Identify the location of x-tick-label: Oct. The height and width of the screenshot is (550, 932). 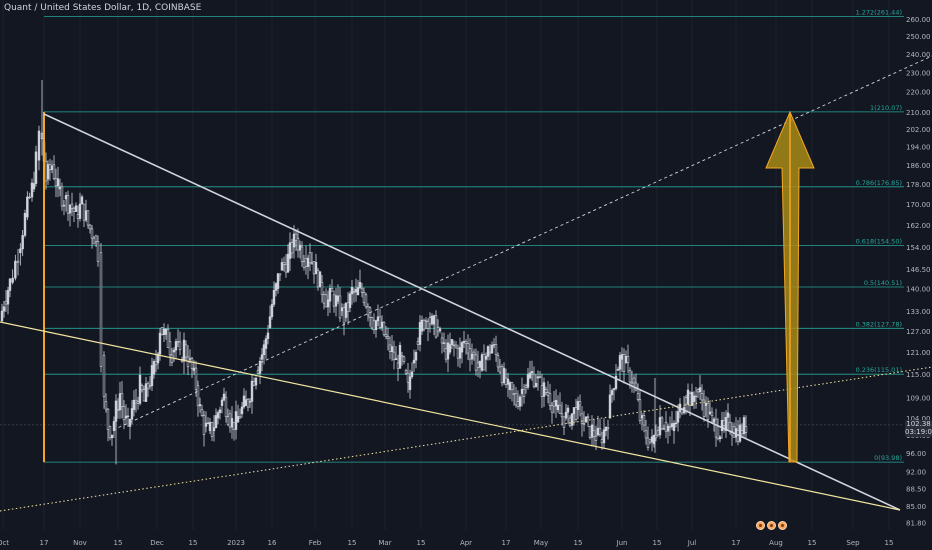
(4, 543).